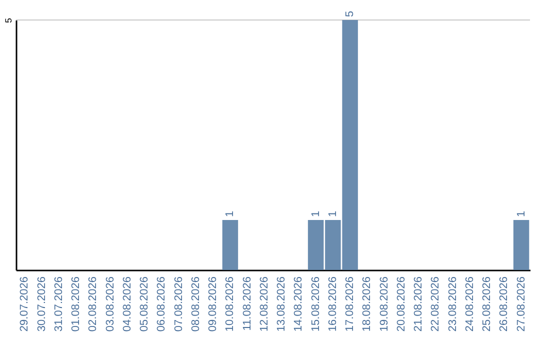 The image size is (540, 340). What do you see at coordinates (144, 304) in the screenshot?
I see `x-tick-label: 05.08.2026` at bounding box center [144, 304].